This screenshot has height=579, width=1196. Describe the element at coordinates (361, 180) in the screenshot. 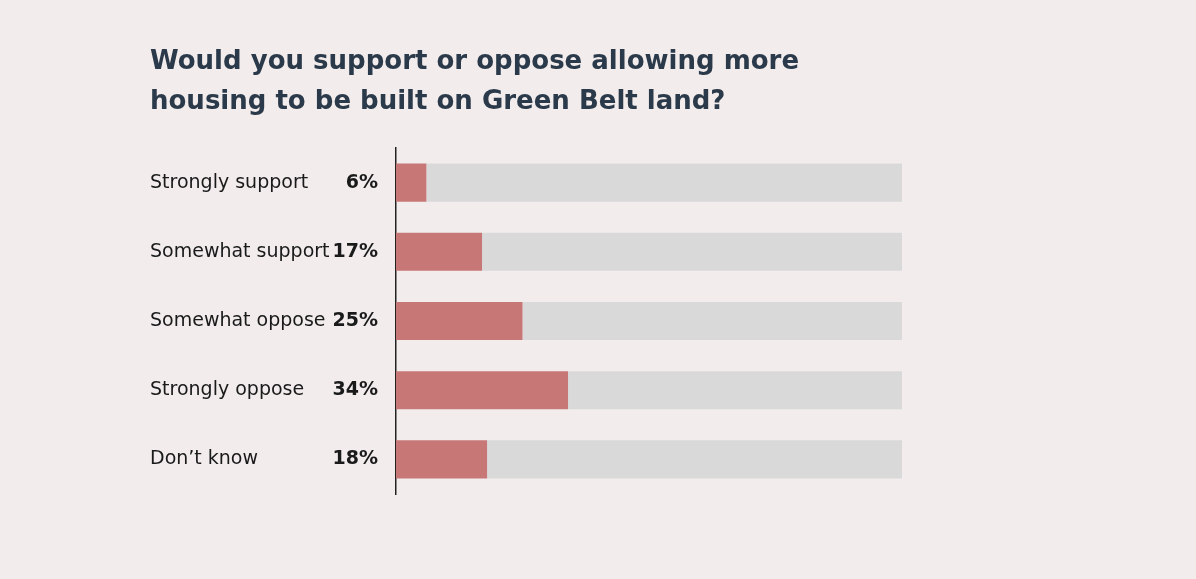

I see `data-label: 6%` at that location.